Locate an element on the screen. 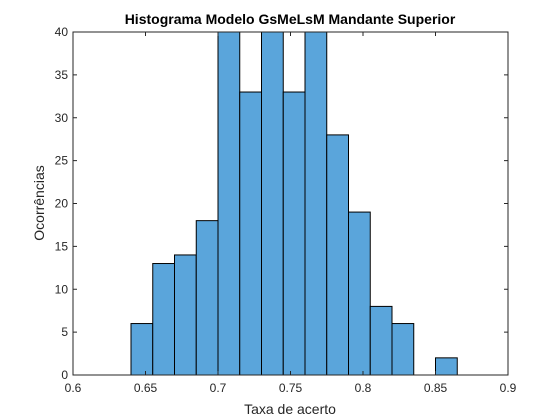 This screenshot has height=420, width=560. y-tick-label: 25 is located at coordinates (62, 161).